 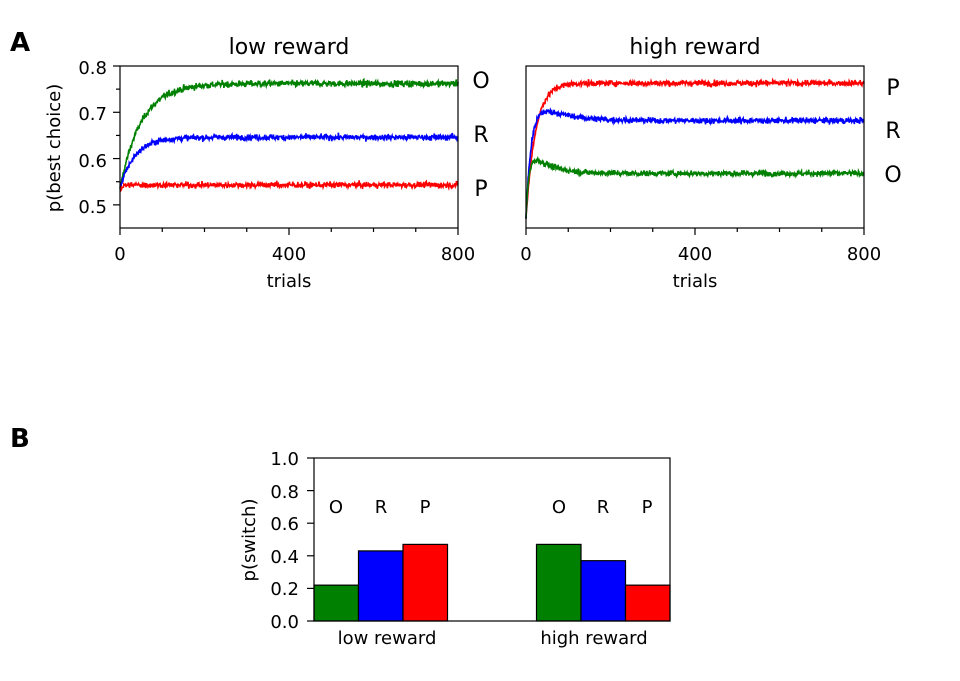 I want to click on y-tick-label: 0.4, so click(x=284, y=557).